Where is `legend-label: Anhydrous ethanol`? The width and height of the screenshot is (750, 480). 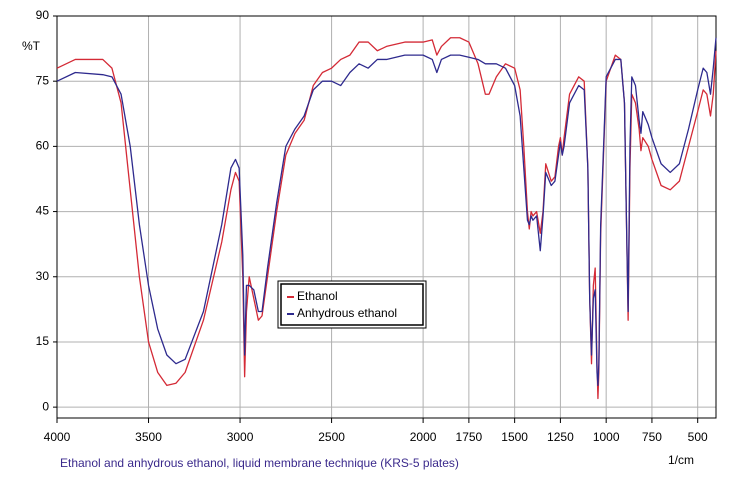 legend-label: Anhydrous ethanol is located at coordinates (347, 313).